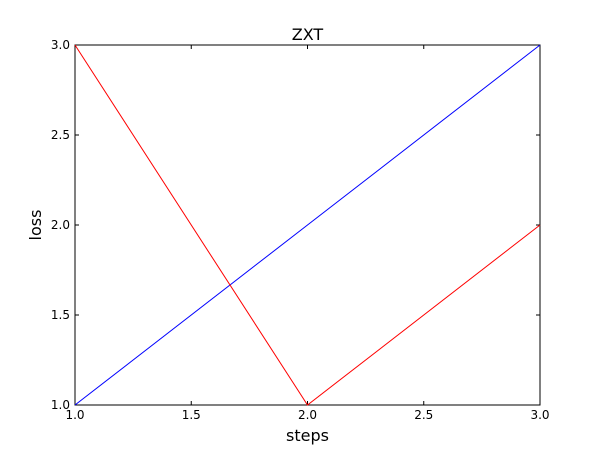 This screenshot has height=450, width=600. Describe the element at coordinates (60, 135) in the screenshot. I see `y-tick-label: 2.5` at that location.